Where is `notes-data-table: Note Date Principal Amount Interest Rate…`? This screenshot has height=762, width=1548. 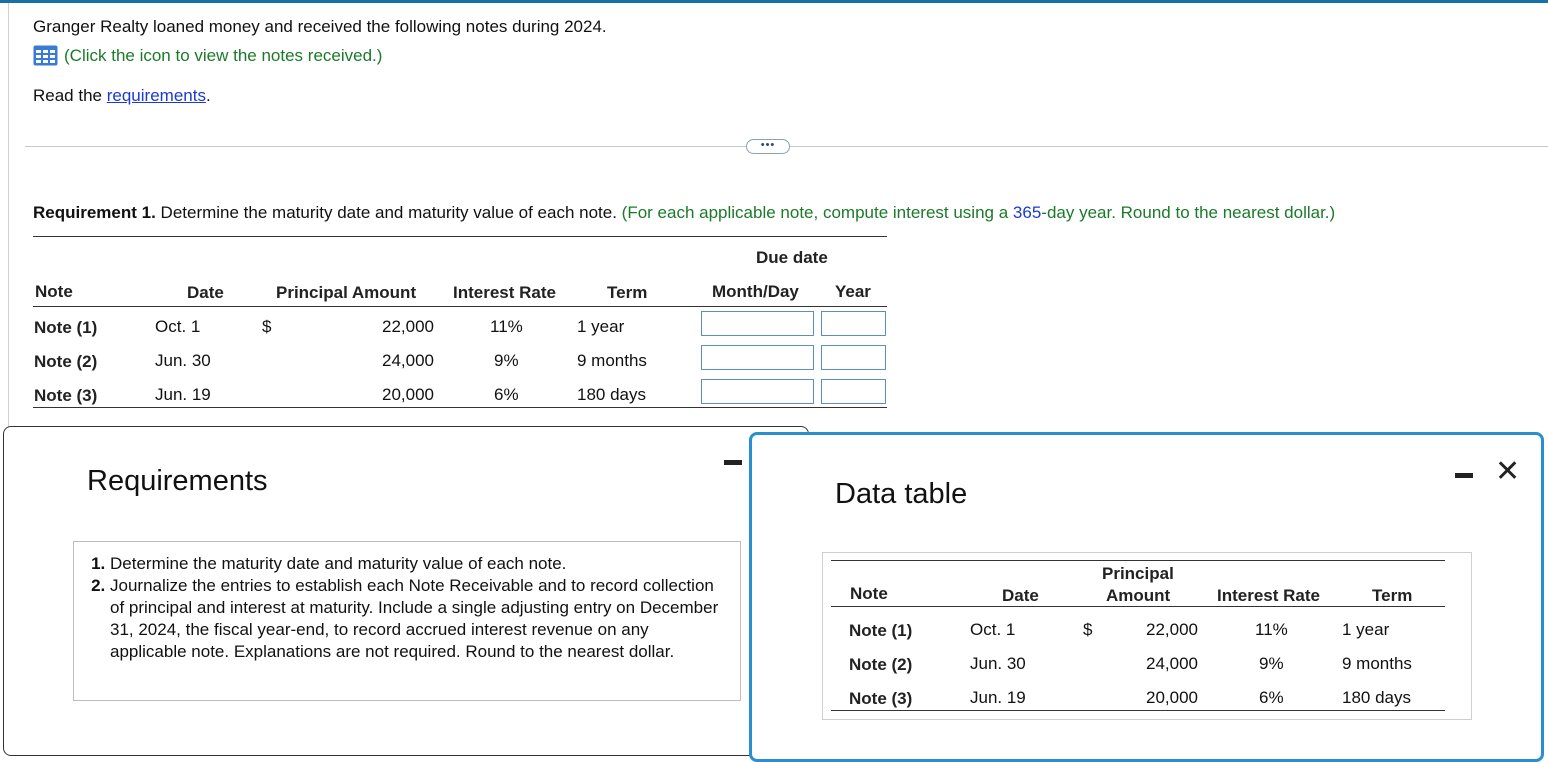
notes-data-table: Note Date Principal Amount Interest Rate… is located at coordinates (1147, 636).